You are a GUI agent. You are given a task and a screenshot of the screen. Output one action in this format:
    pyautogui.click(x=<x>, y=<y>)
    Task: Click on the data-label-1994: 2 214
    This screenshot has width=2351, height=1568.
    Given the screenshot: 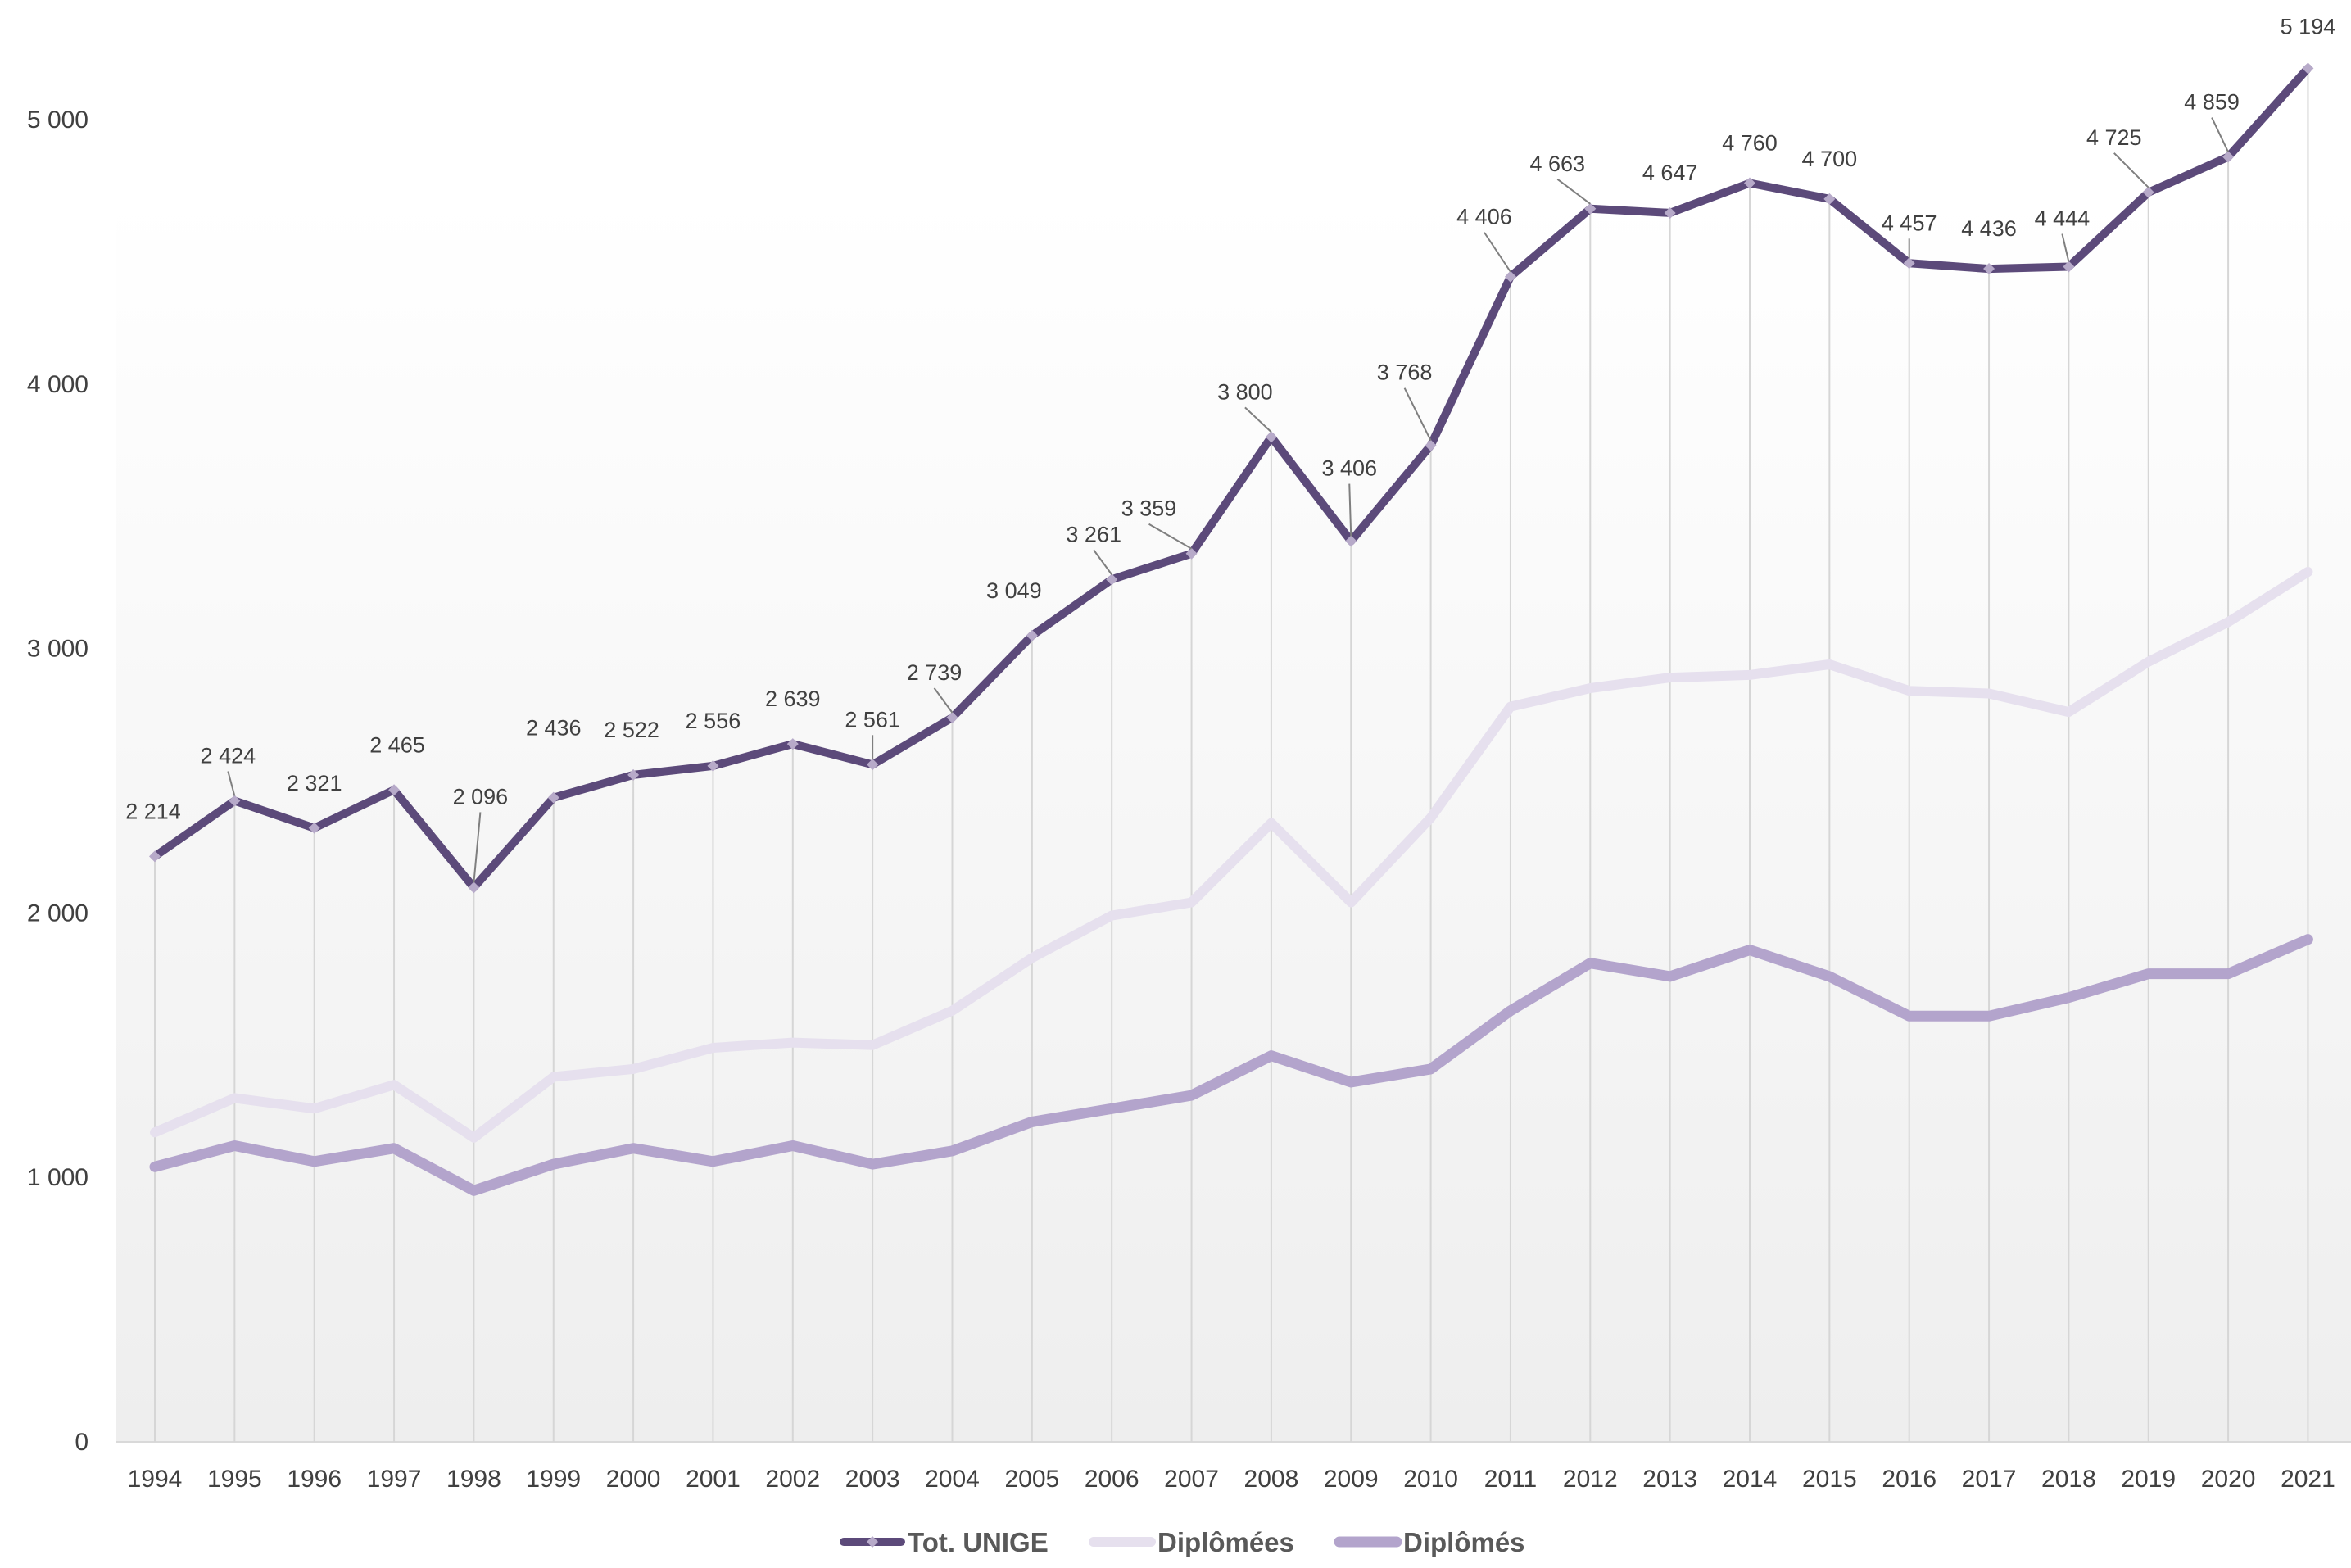 What is the action you would take?
    pyautogui.click(x=153, y=811)
    